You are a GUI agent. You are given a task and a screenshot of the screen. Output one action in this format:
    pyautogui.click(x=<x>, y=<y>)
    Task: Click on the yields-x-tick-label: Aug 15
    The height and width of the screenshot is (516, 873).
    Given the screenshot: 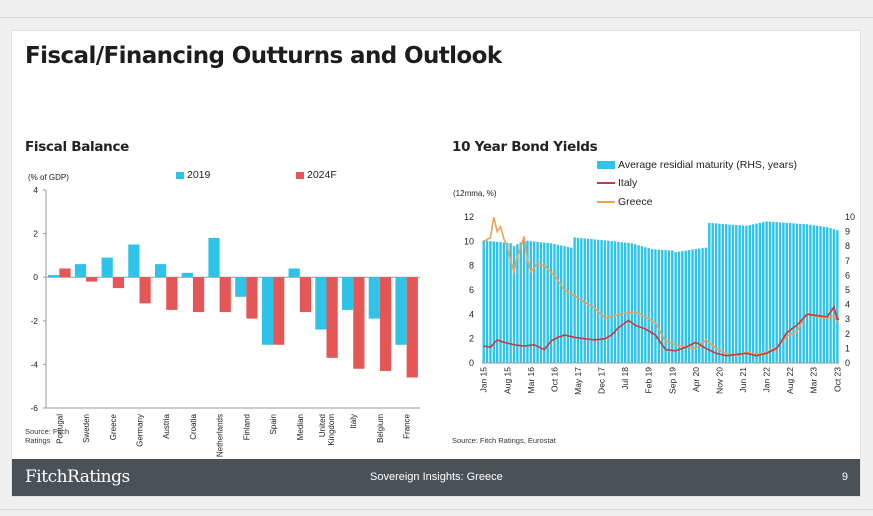 What is the action you would take?
    pyautogui.click(x=507, y=380)
    